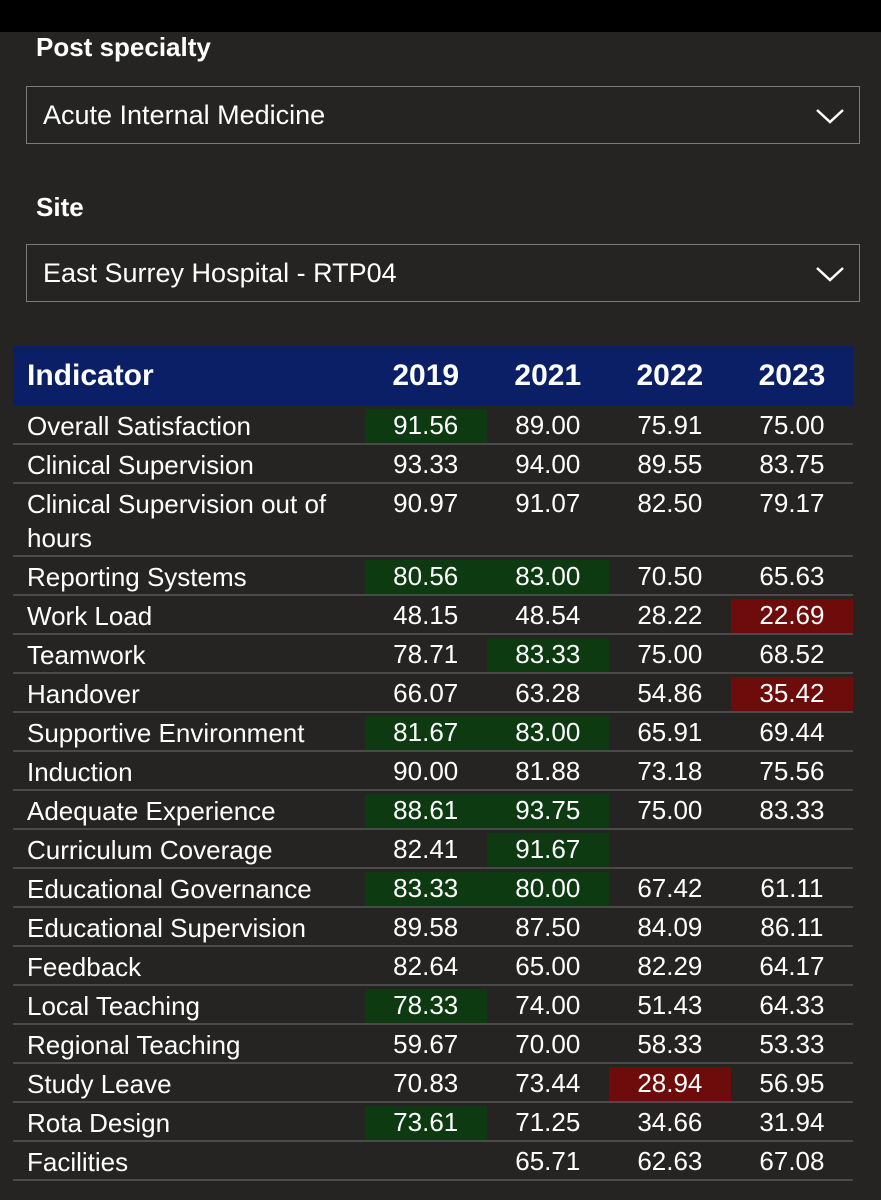 This screenshot has width=881, height=1200. I want to click on table-header-row: Indicator 2019 2021 2022 2023, so click(433, 376).